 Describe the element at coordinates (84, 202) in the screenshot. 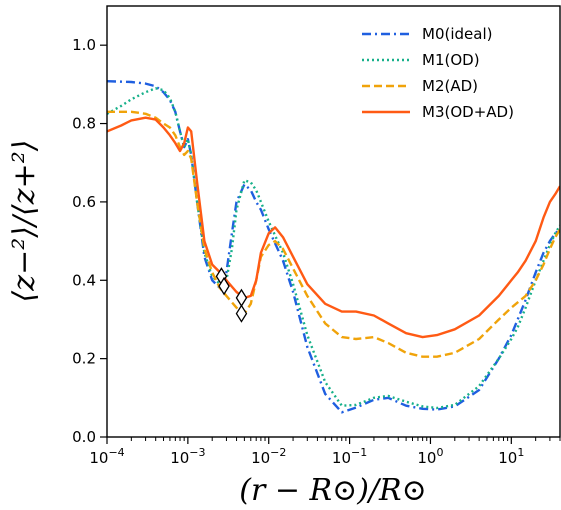

I see `y-tick-label-3: 0.6` at that location.